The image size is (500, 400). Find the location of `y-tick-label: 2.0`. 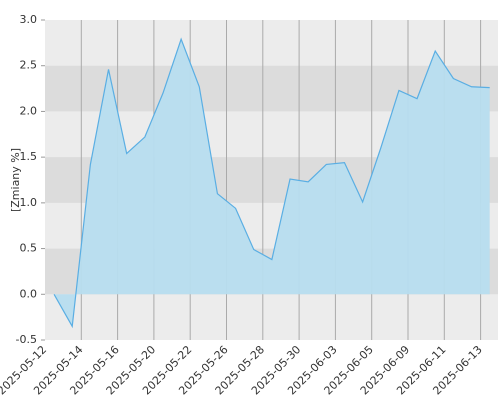

y-tick-label: 2.0 is located at coordinates (29, 110).